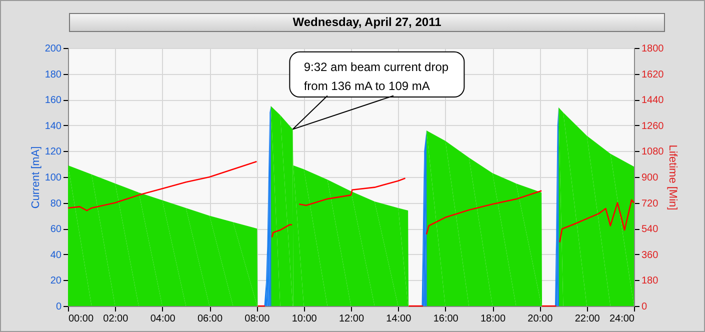 The height and width of the screenshot is (332, 705). I want to click on x-tick-label: 00:00, so click(81, 319).